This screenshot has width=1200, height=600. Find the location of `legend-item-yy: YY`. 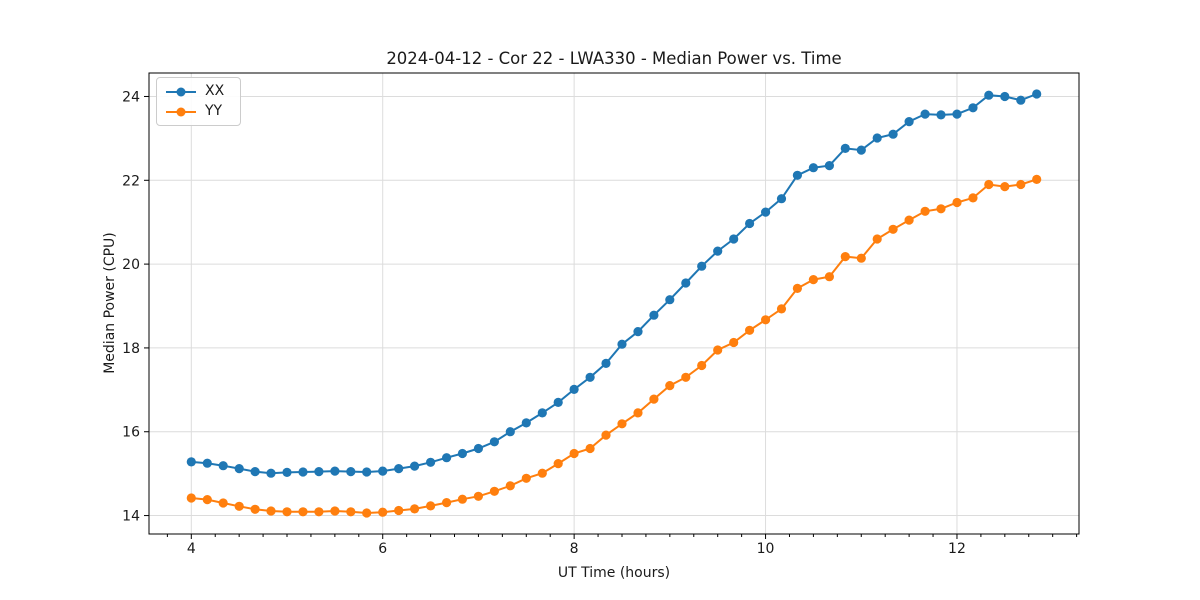

legend-item-yy: YY is located at coordinates (198, 111).